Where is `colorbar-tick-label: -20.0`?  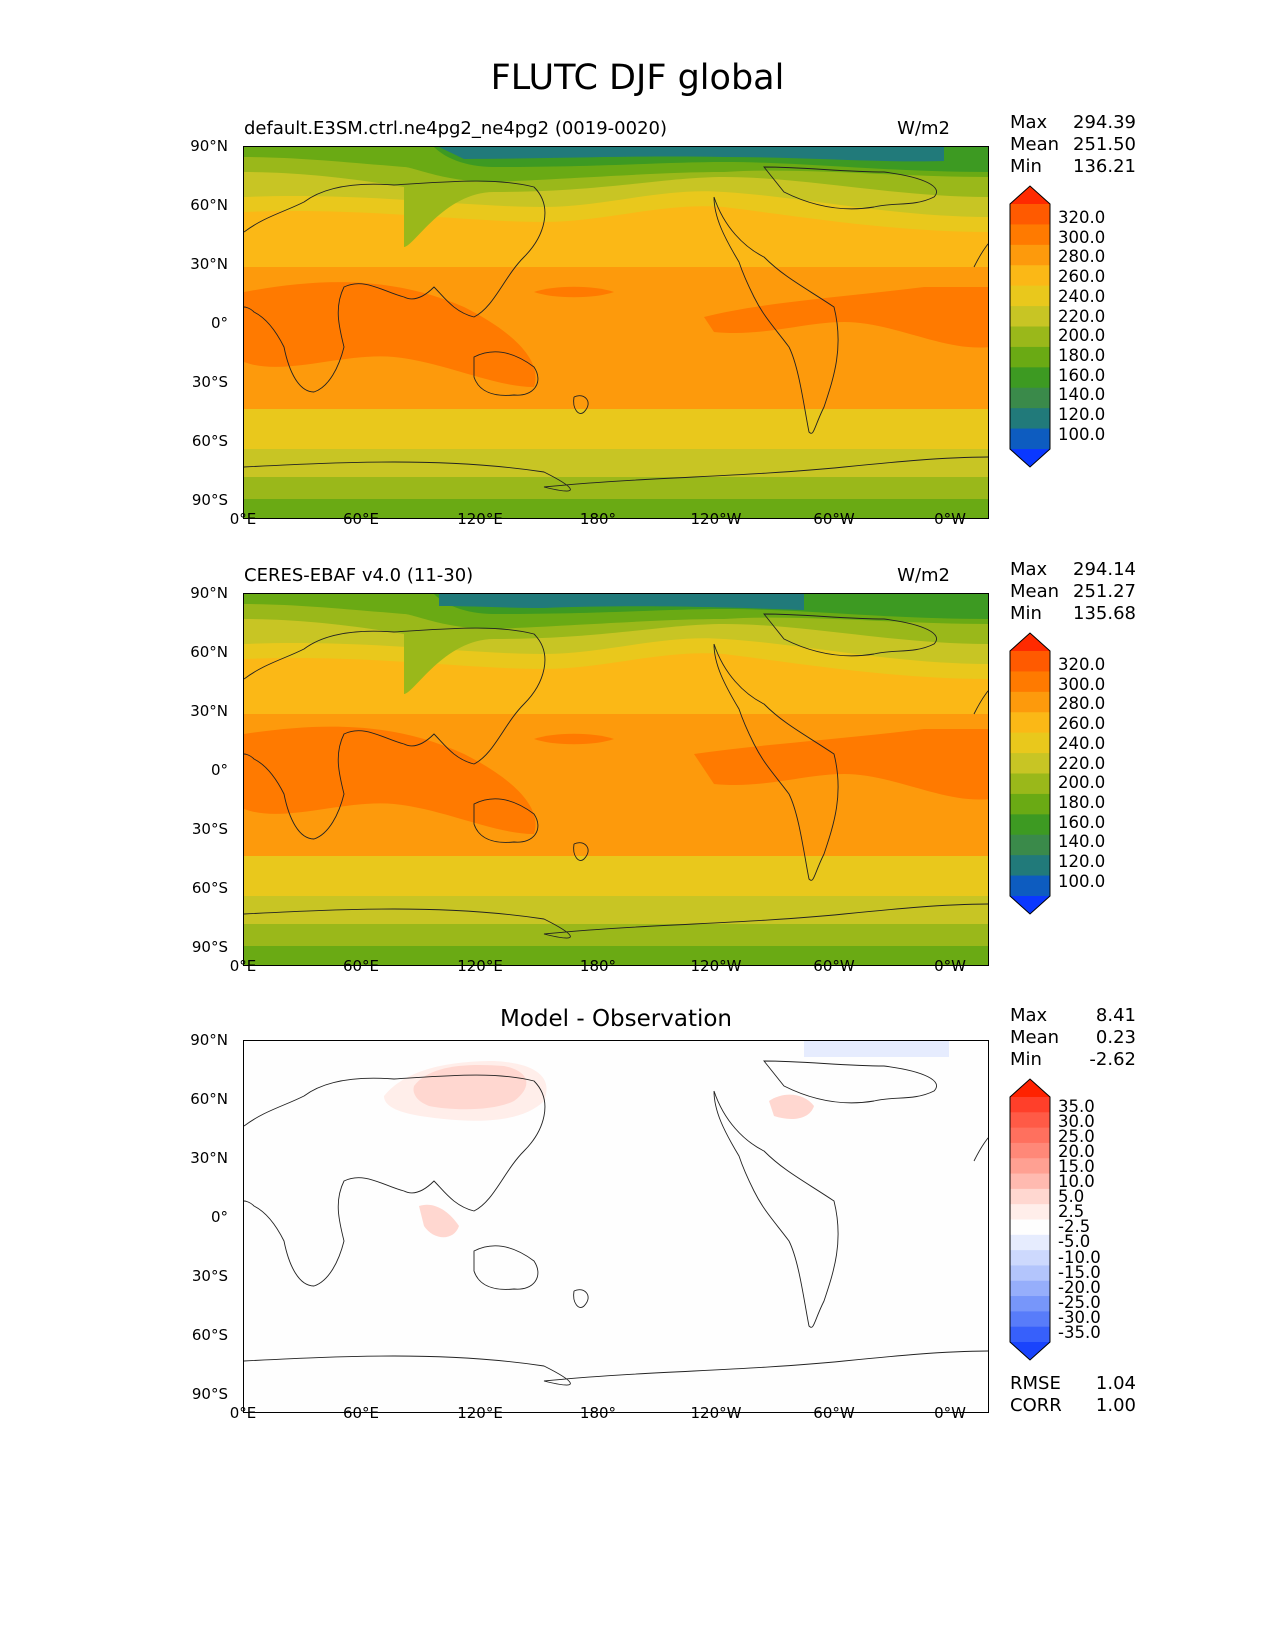 colorbar-tick-label: -20.0 is located at coordinates (1079, 1287).